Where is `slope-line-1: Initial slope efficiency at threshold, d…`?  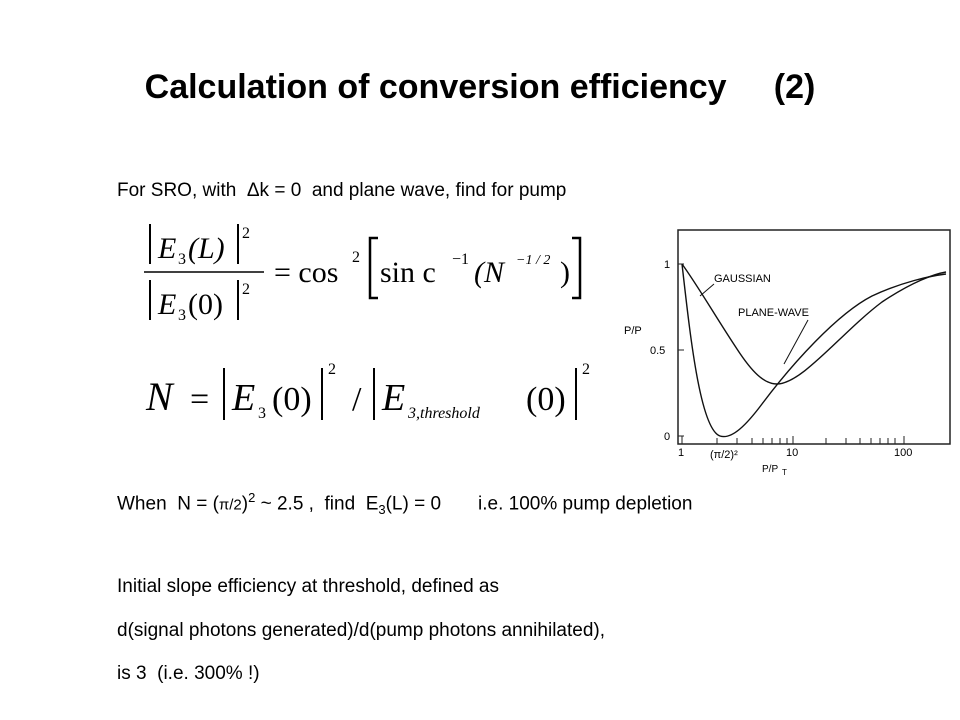
slope-line-1: Initial slope efficiency at threshold, d… is located at coordinates (308, 586).